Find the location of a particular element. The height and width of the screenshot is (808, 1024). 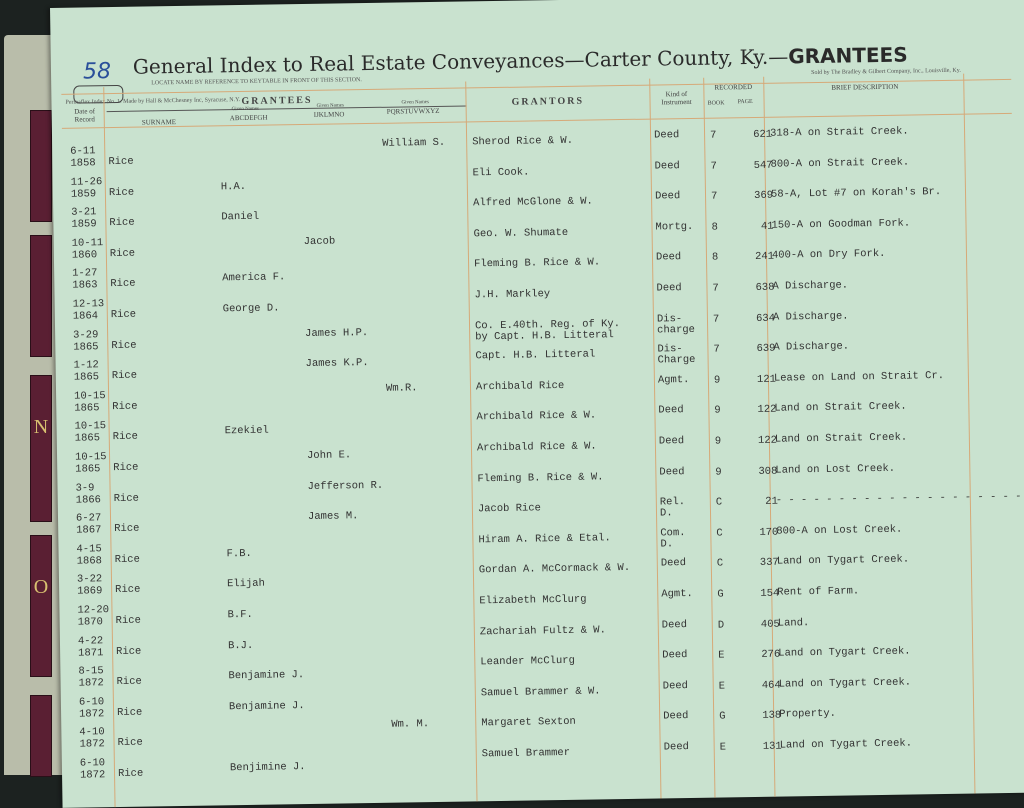

grantor: Samuel Brammer & W. is located at coordinates (540, 692).